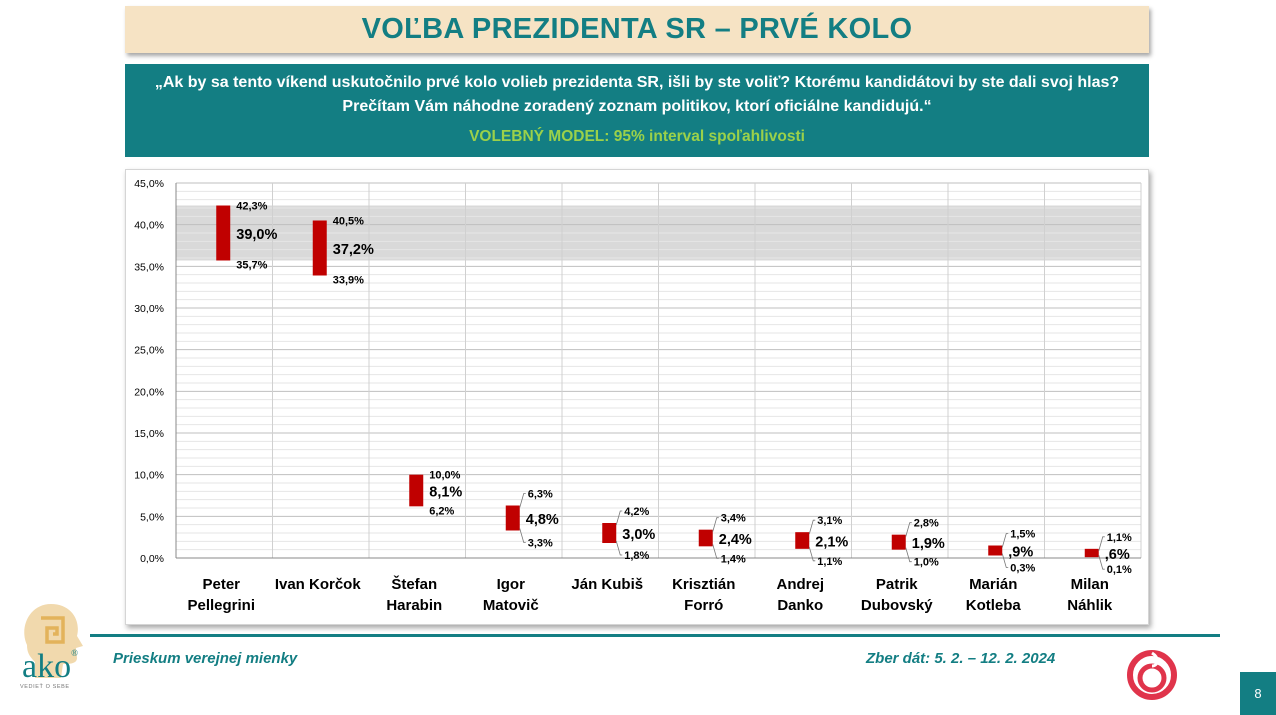  I want to click on category-label: Milan, so click(1090, 584).